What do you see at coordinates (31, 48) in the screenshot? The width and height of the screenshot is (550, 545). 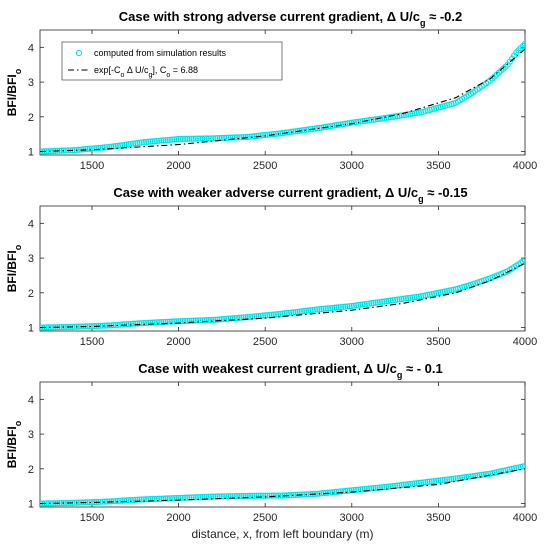 I see `y-tick-label: 4` at bounding box center [31, 48].